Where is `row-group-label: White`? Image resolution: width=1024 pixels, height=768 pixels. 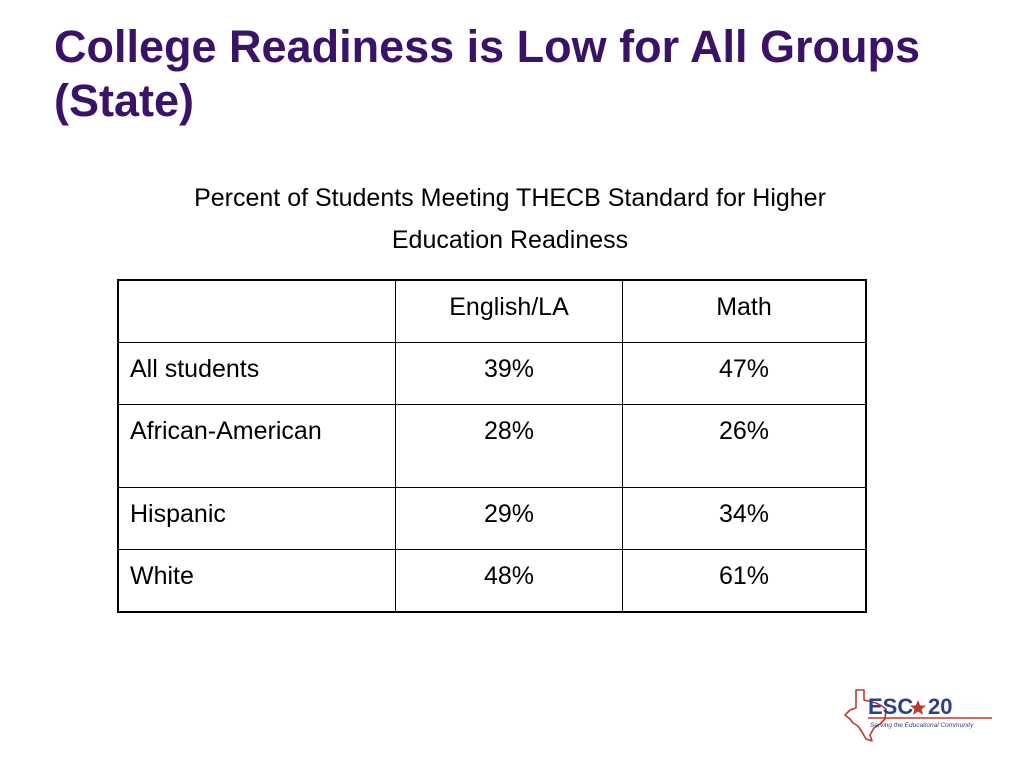 row-group-label: White is located at coordinates (257, 580).